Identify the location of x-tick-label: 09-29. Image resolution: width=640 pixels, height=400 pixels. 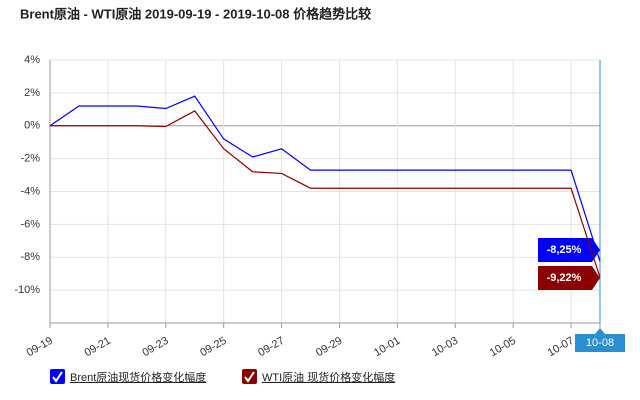
(329, 347).